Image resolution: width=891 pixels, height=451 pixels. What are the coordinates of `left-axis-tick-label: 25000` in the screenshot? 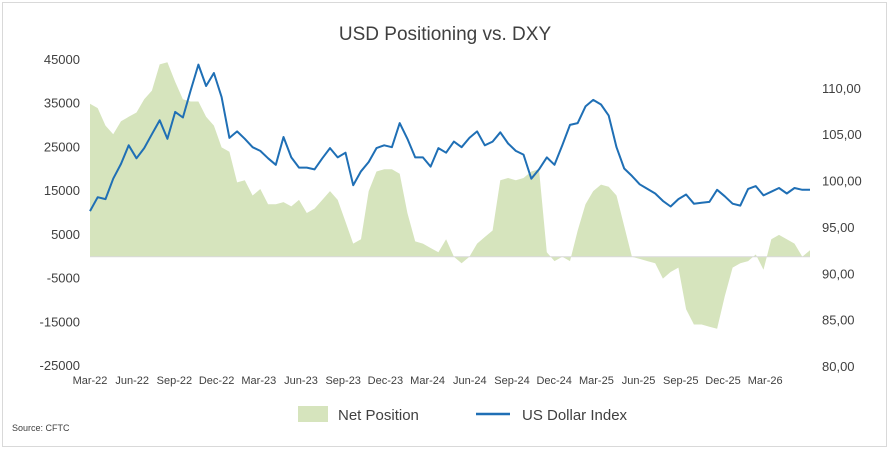 It's located at (62, 146).